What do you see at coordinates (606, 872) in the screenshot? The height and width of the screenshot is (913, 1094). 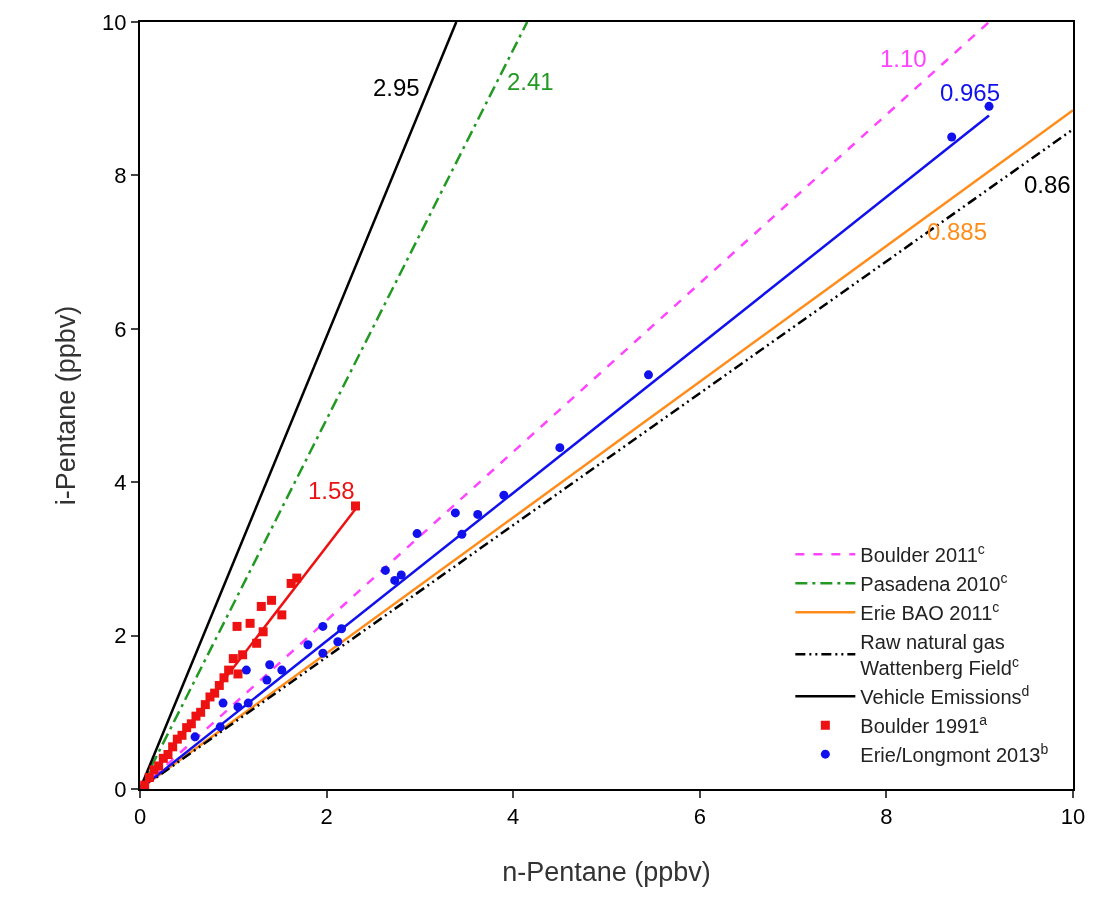 I see `x-axis-title: n-Pentane (ppbv)` at bounding box center [606, 872].